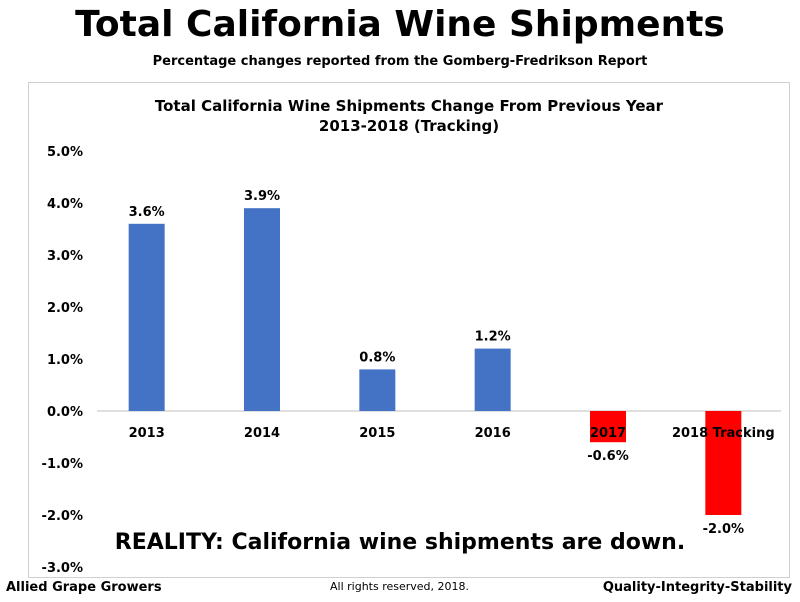 The image size is (800, 602). Describe the element at coordinates (607, 456) in the screenshot. I see `data-label: -0.6%` at that location.